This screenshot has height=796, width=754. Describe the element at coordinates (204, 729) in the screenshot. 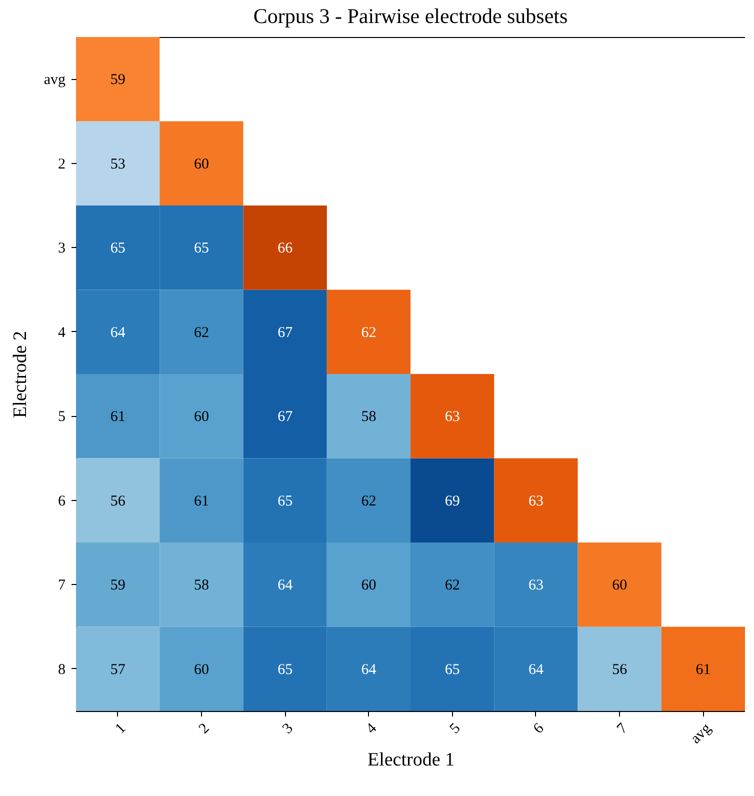

I see `x-tick-label: 2` at that location.